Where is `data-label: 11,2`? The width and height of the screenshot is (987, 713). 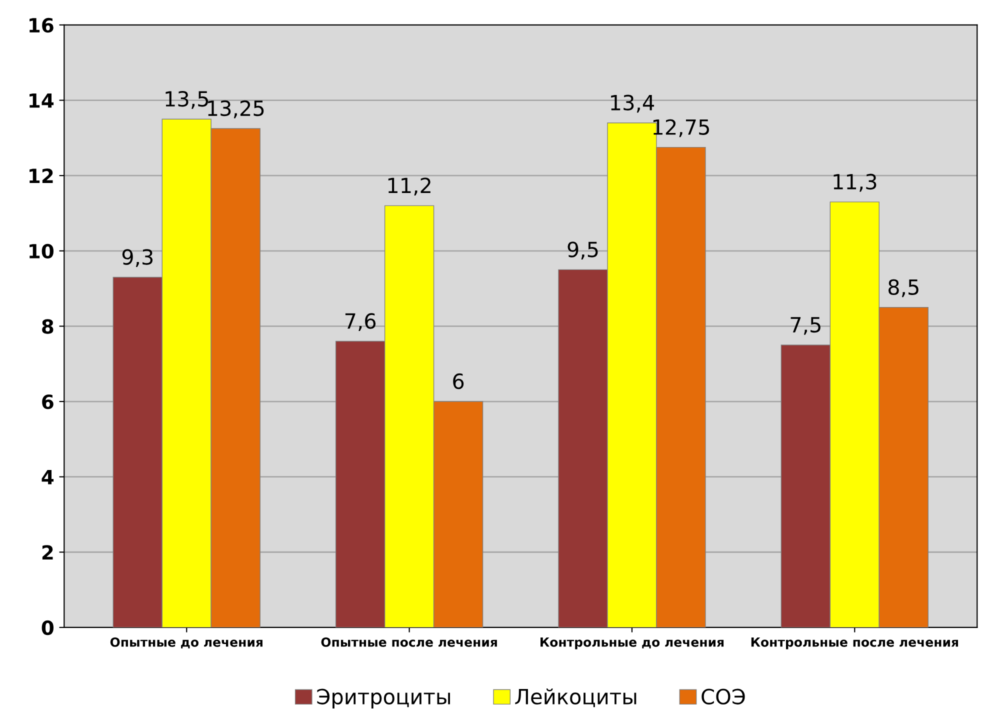
data-label: 11,2 is located at coordinates (409, 187).